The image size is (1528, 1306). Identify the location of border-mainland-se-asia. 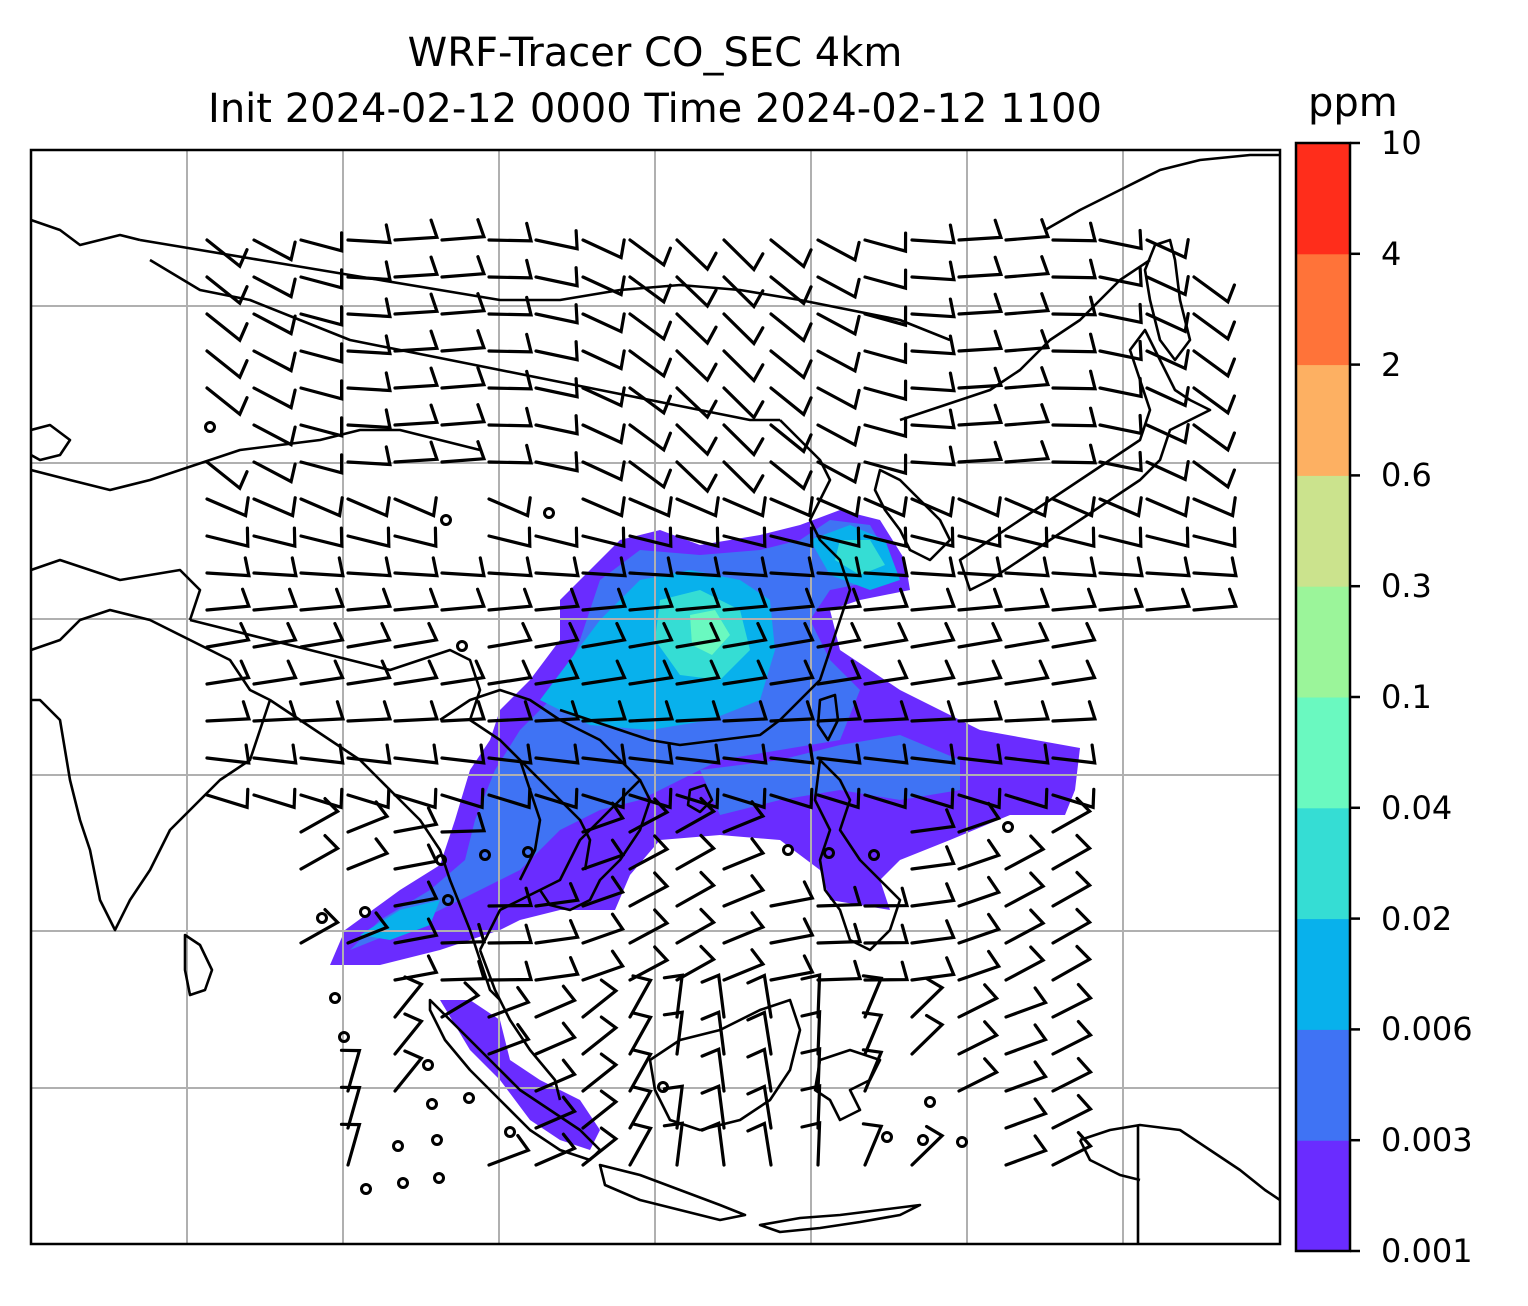
(530, 799).